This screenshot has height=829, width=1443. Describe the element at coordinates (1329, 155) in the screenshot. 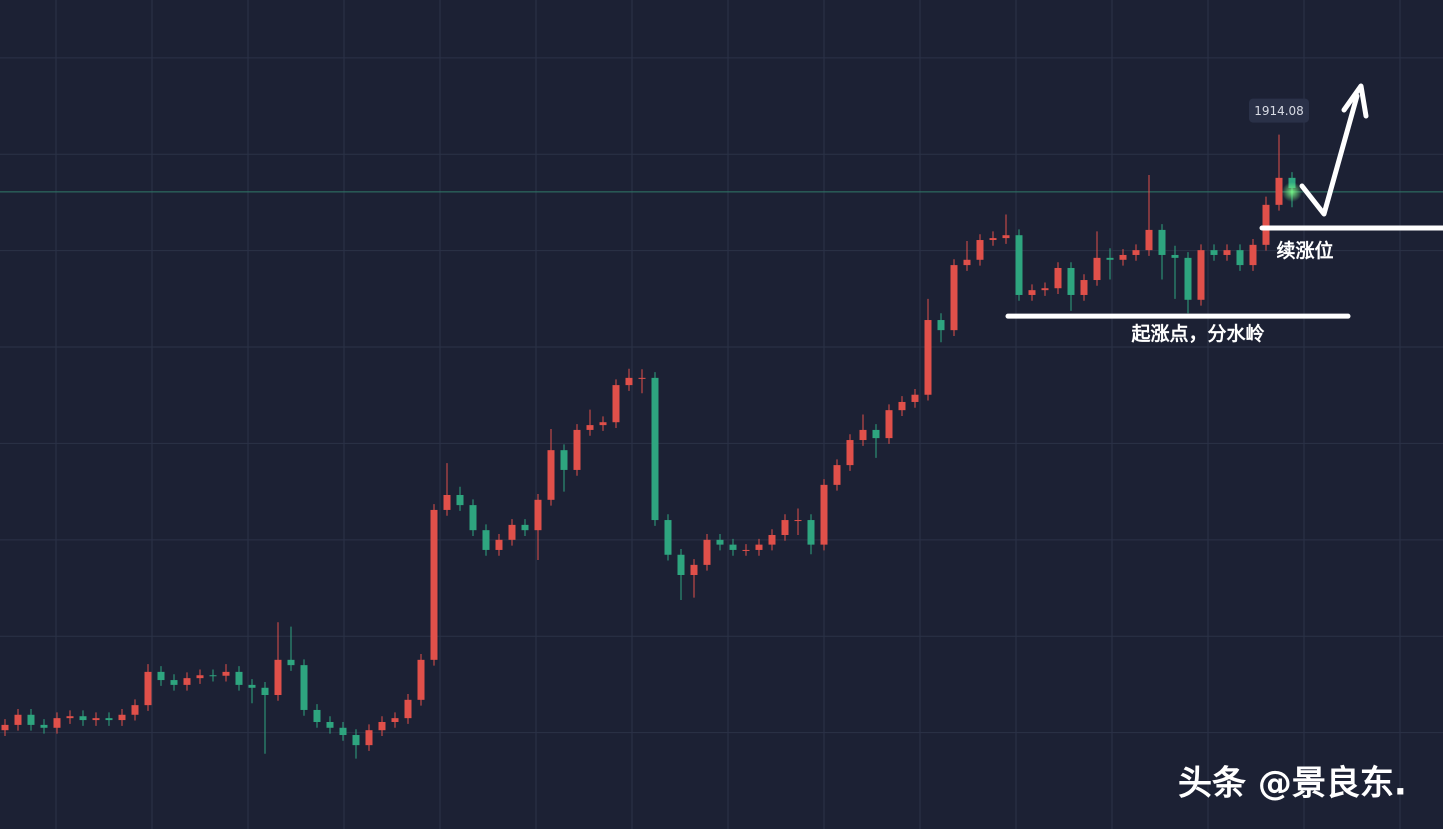

I see `arrow` at that location.